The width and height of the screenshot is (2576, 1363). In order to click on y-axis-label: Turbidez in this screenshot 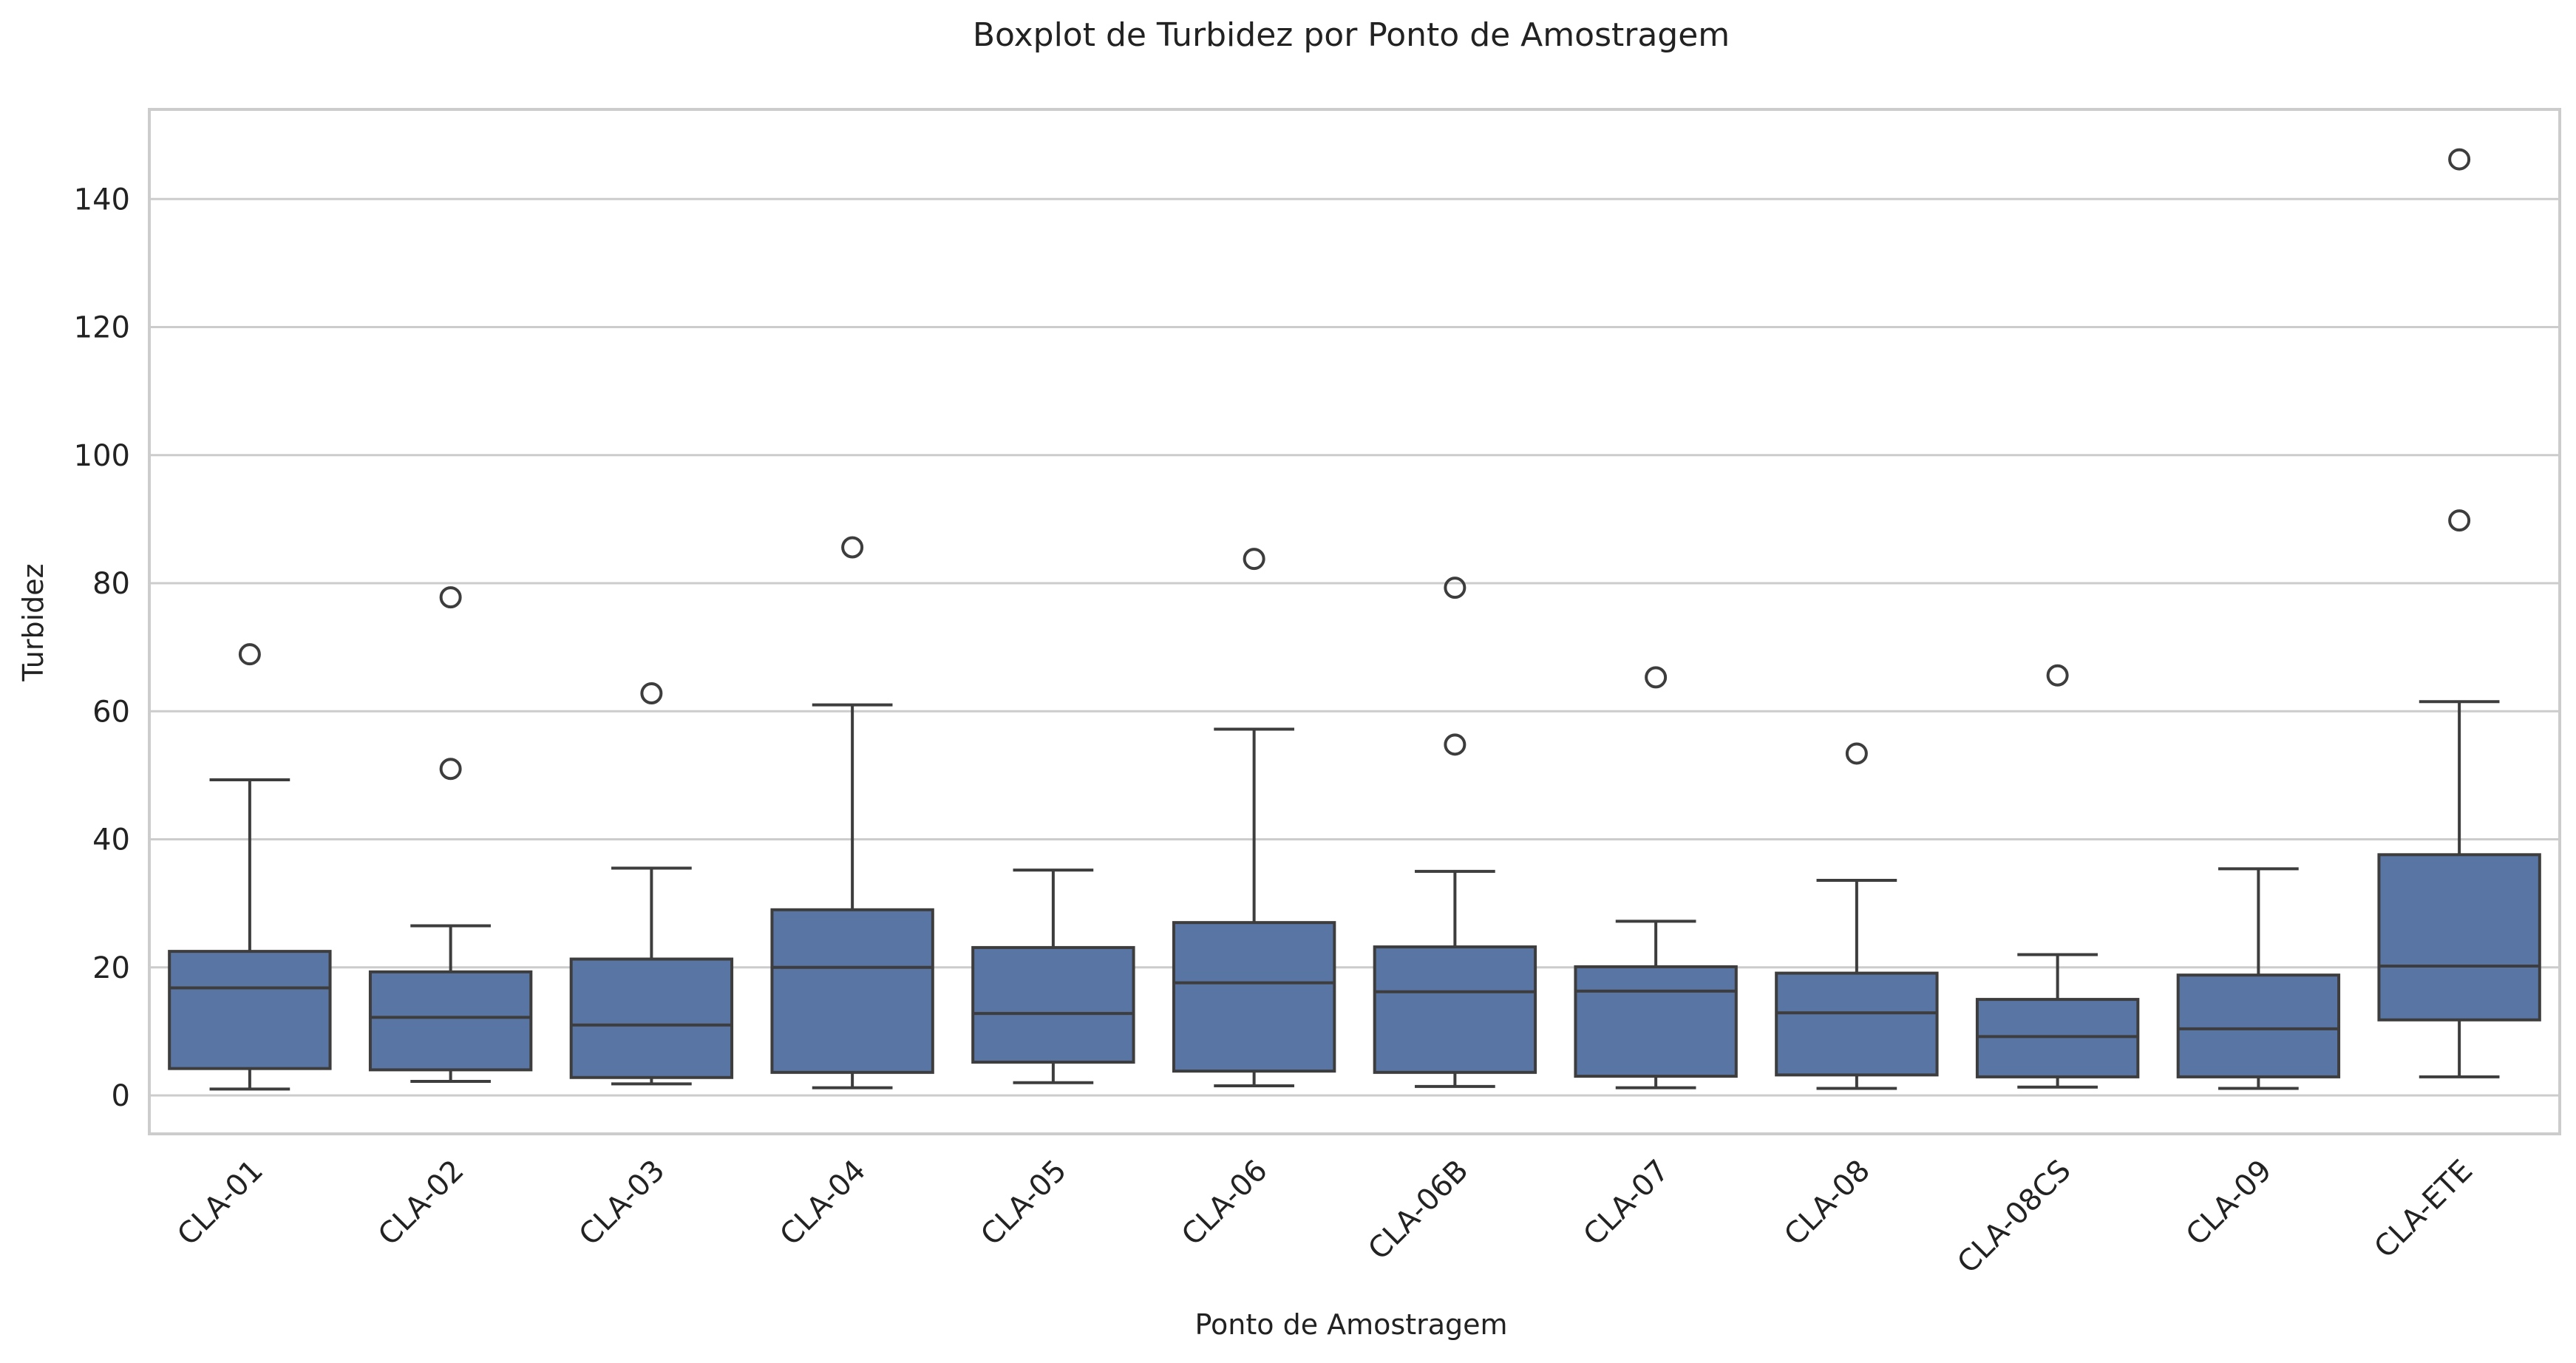, I will do `click(33, 622)`.